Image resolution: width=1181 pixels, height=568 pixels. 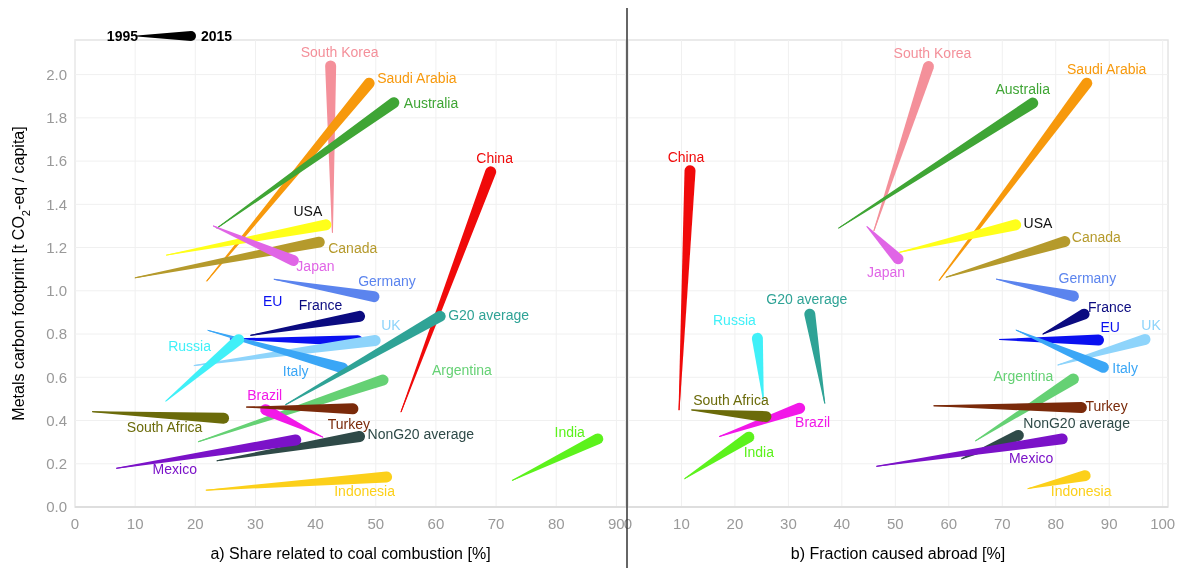 I want to click on y-tick-label: 0.0, so click(x=56, y=507).